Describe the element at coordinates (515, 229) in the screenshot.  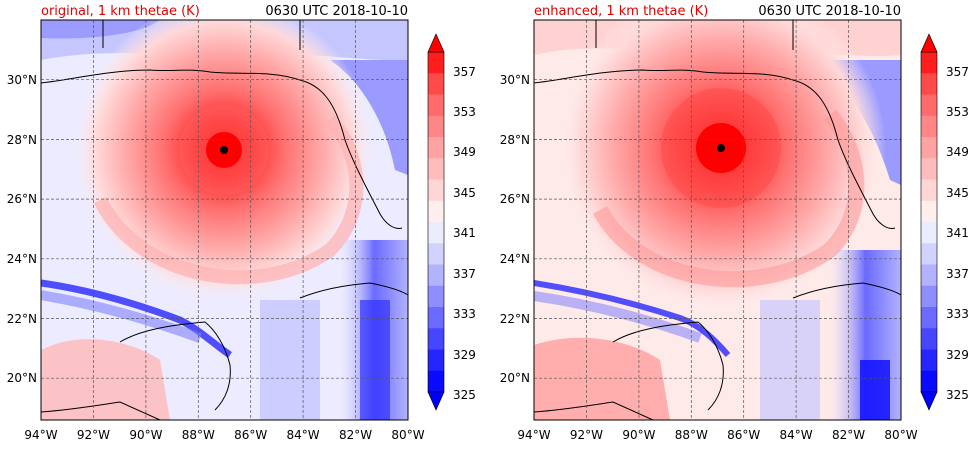
I see `y-axis-enhanced: 30°N 28°N 26°N 24°N 22°N 20°N` at that location.